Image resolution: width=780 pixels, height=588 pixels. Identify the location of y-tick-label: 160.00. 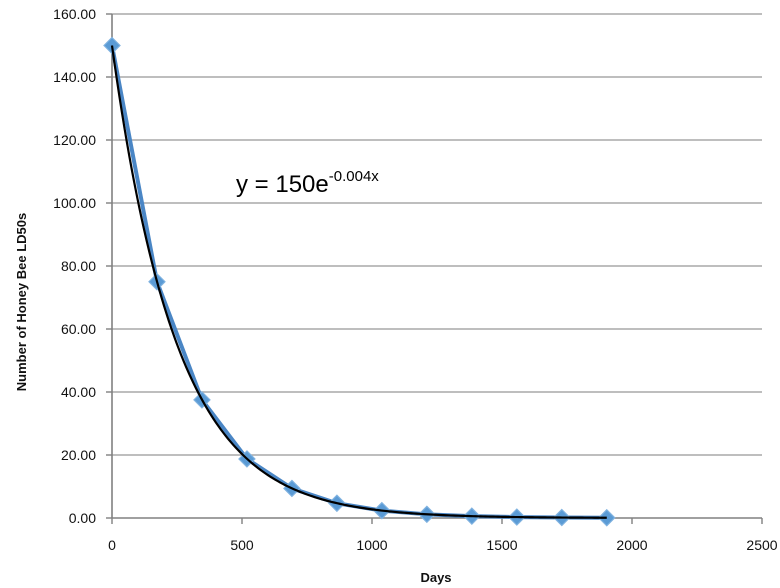
(74, 14).